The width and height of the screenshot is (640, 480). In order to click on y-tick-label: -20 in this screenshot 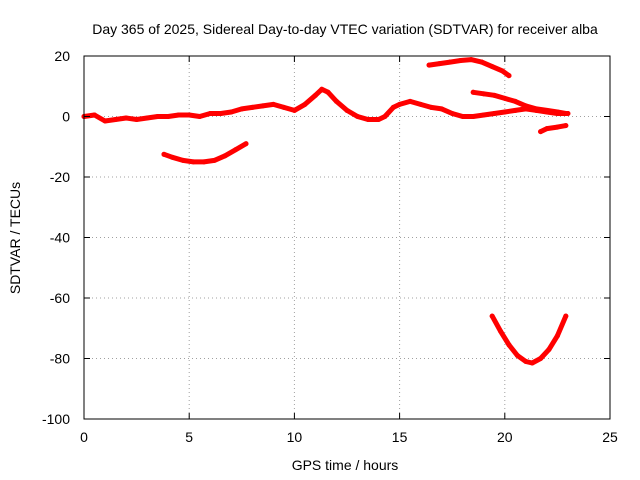, I will do `click(60, 177)`.